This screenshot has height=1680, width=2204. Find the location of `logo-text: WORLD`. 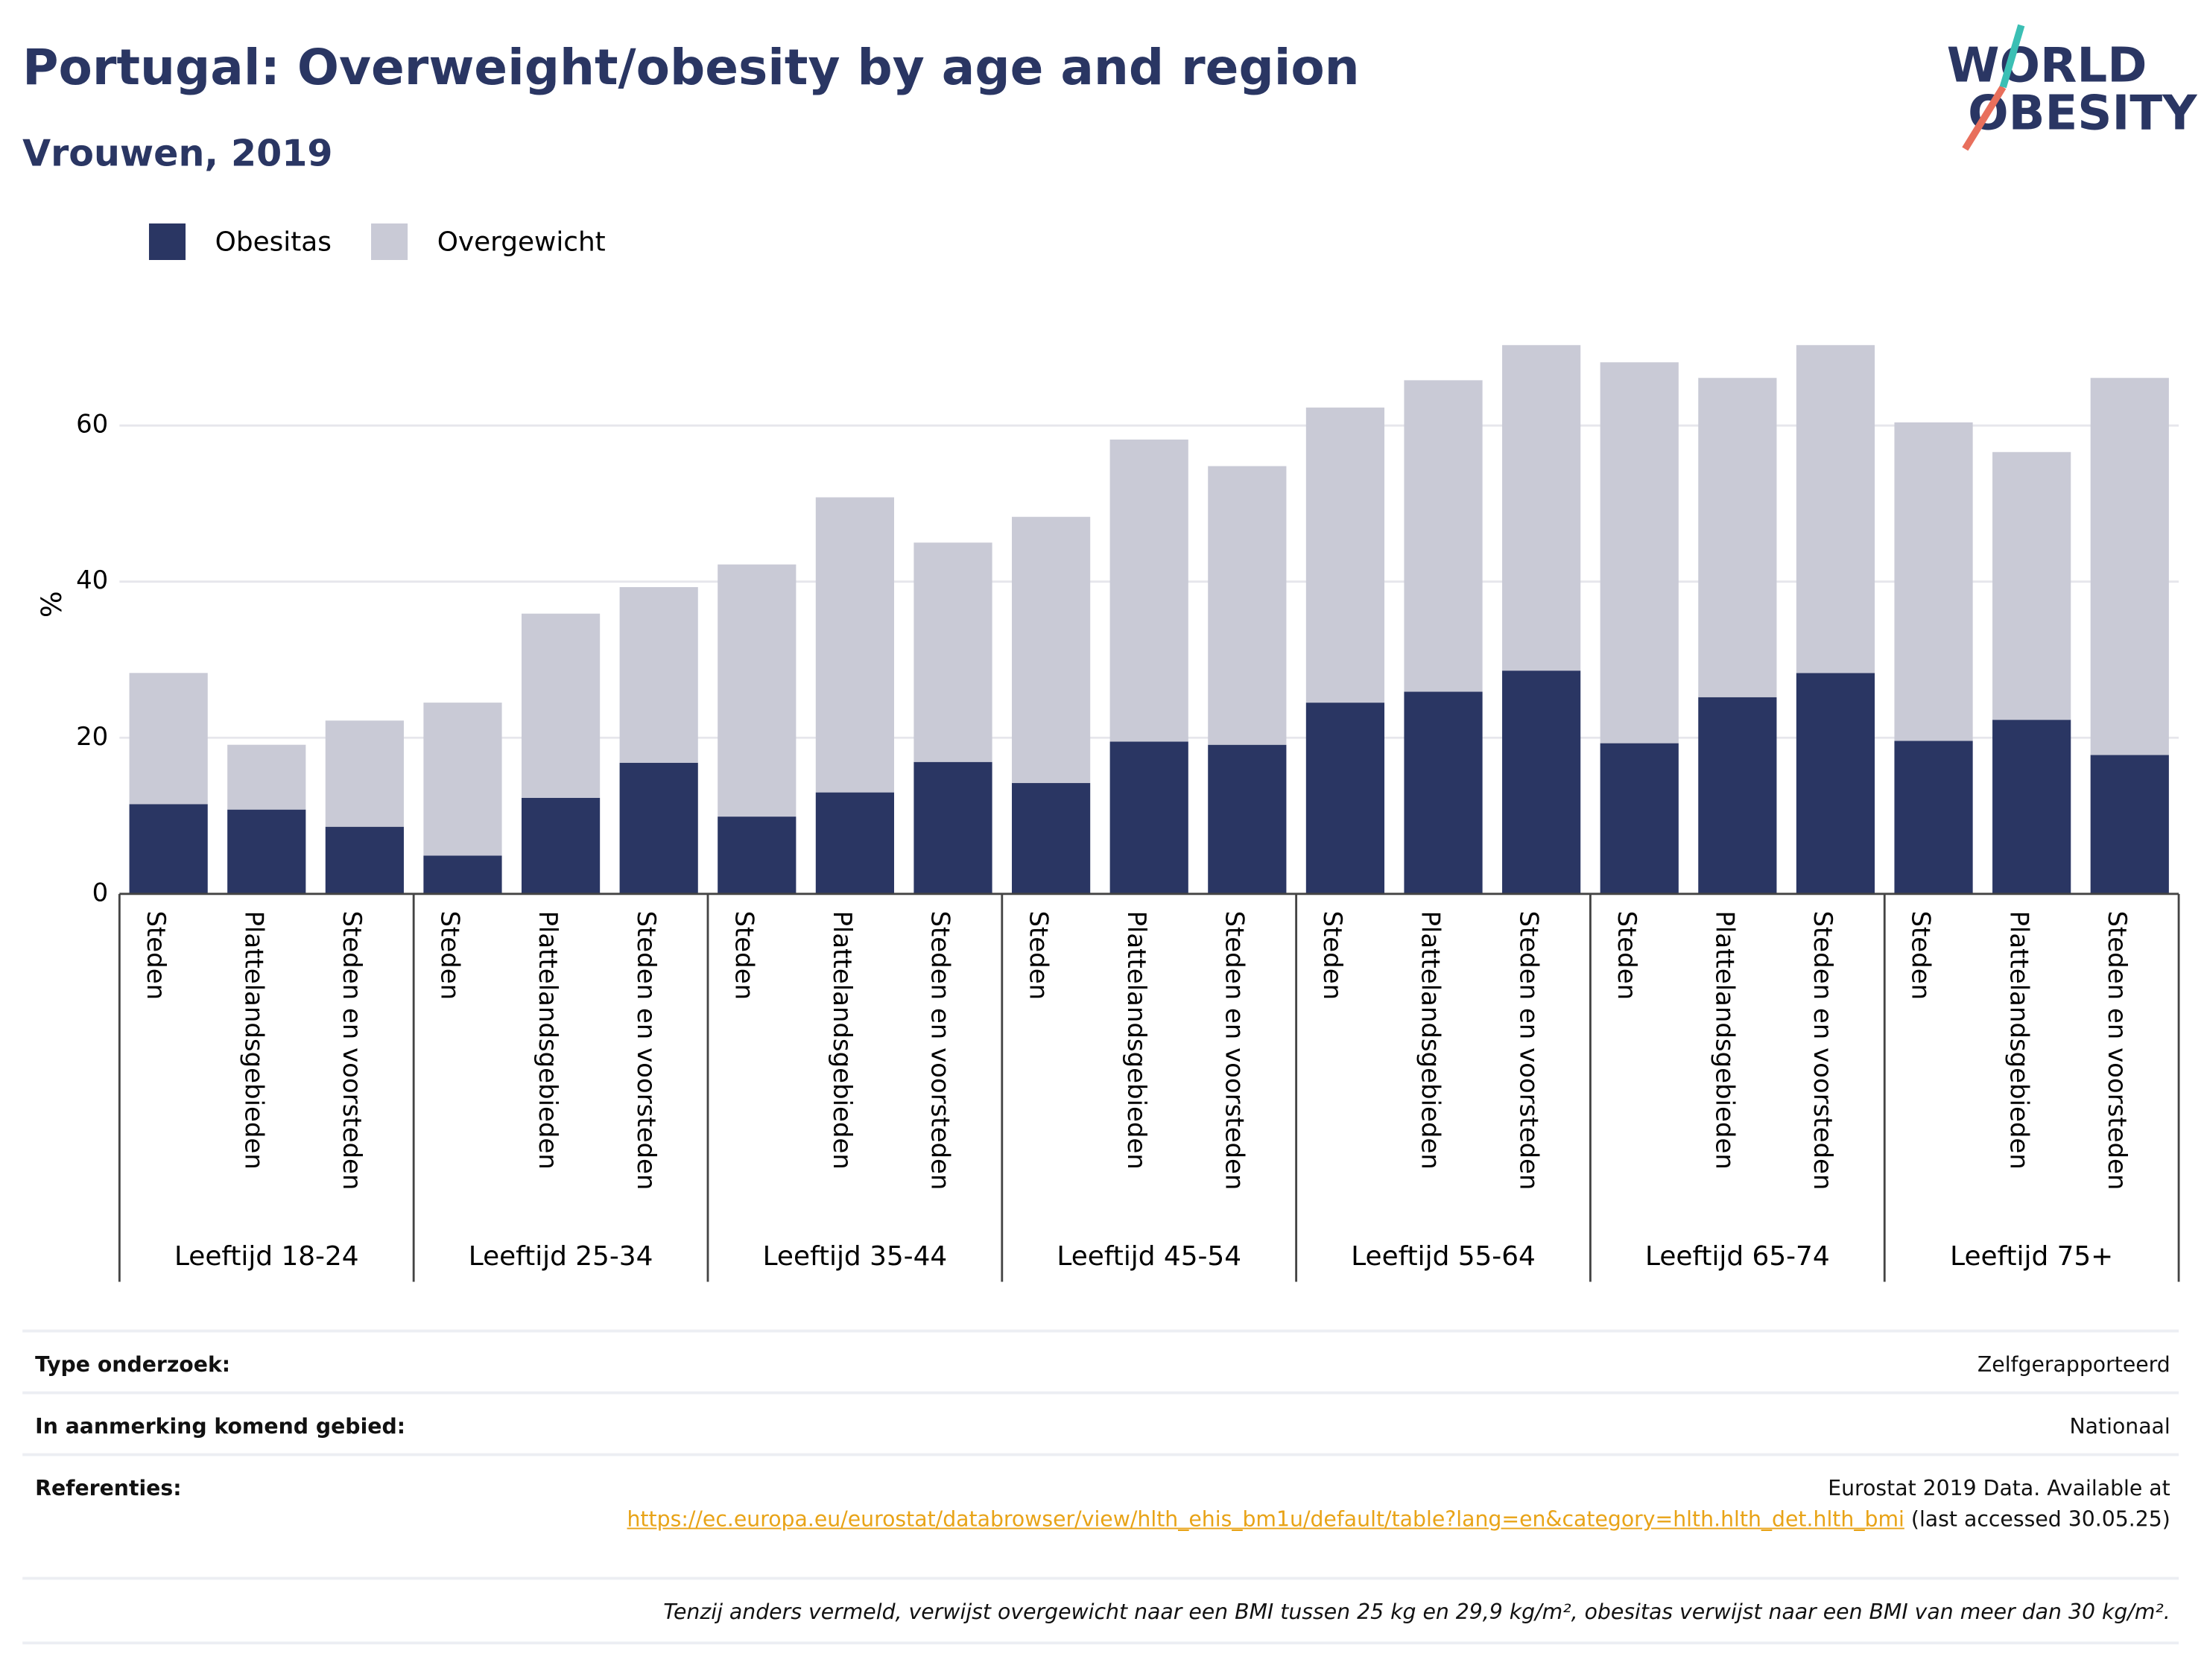

logo-text: WORLD is located at coordinates (2047, 65).